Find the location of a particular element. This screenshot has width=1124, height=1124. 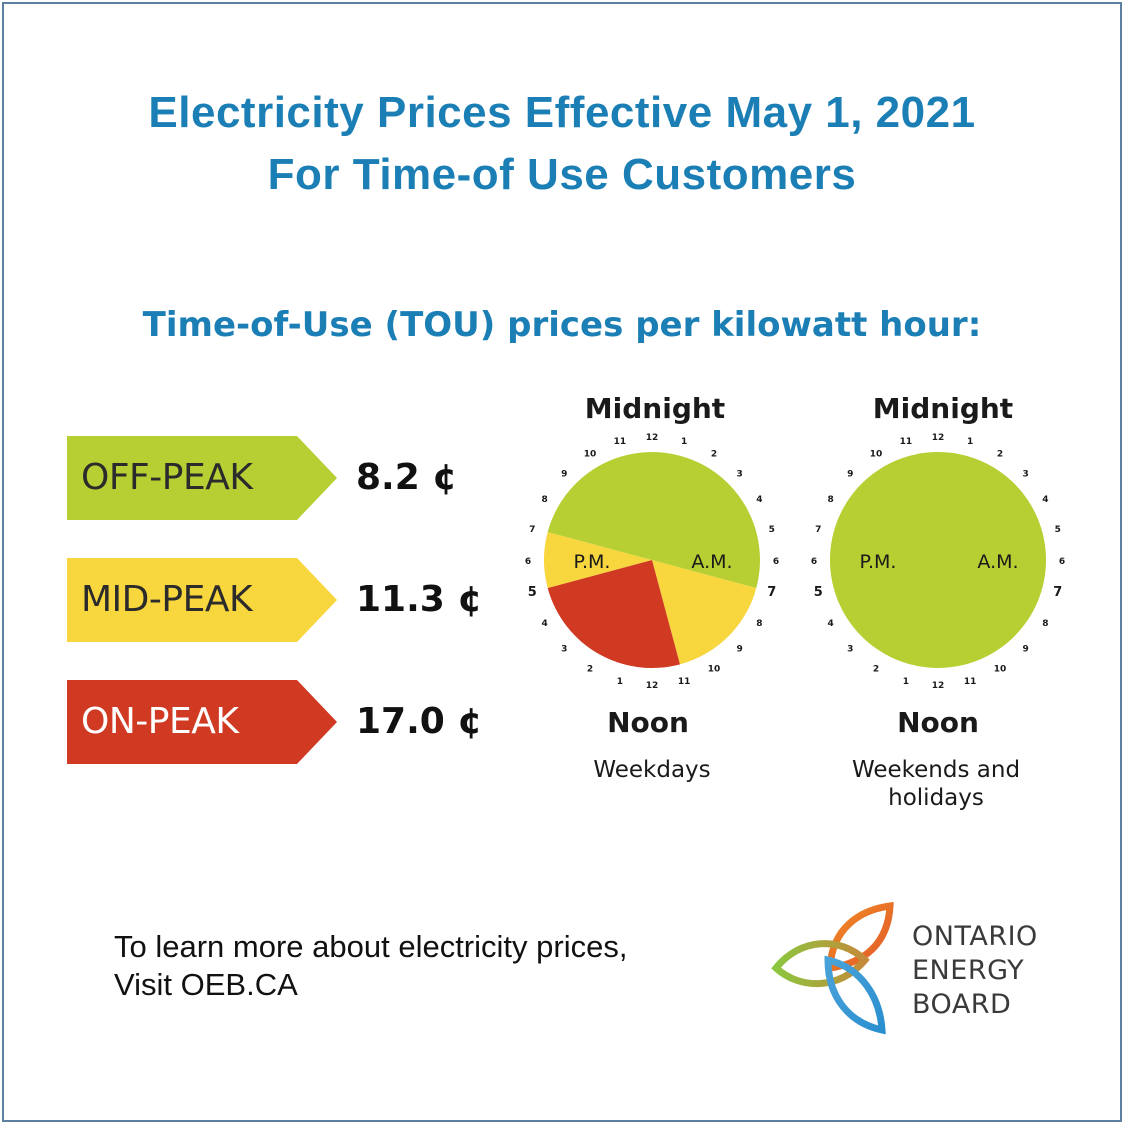

logo-wordmark: ONTARIO ENERGY BOARD is located at coordinates (975, 971).